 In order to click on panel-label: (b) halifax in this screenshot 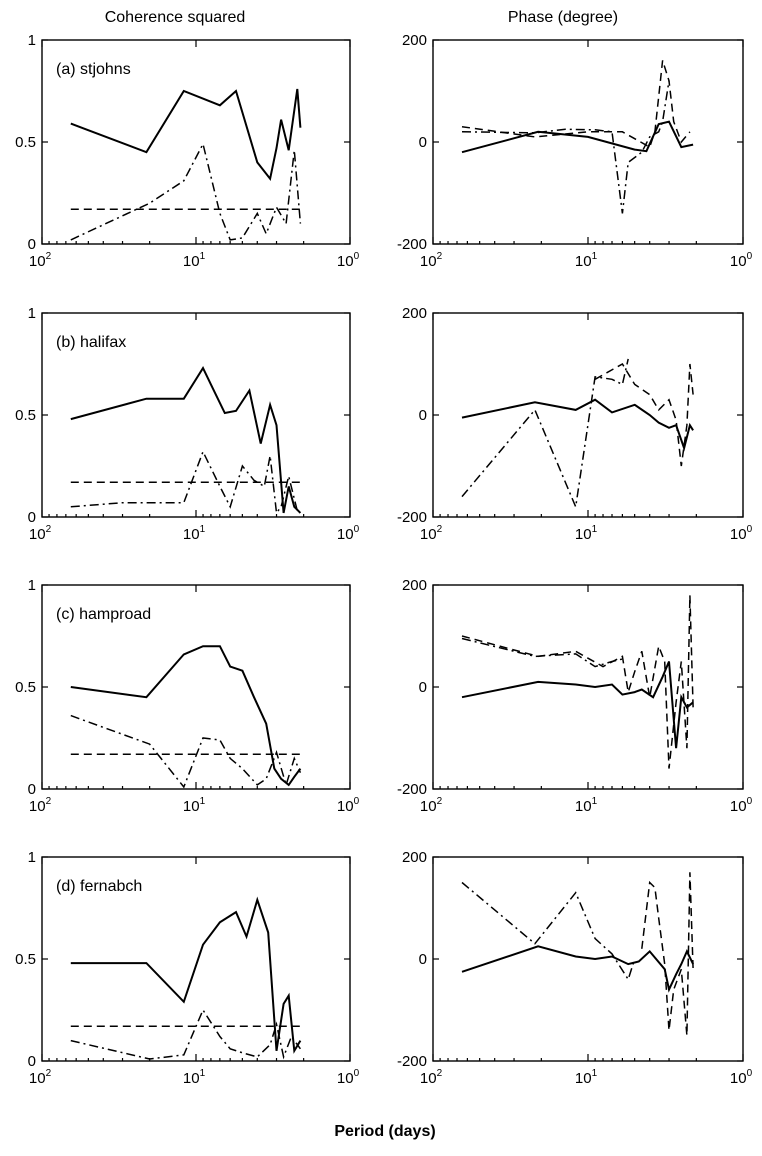, I will do `click(91, 342)`.